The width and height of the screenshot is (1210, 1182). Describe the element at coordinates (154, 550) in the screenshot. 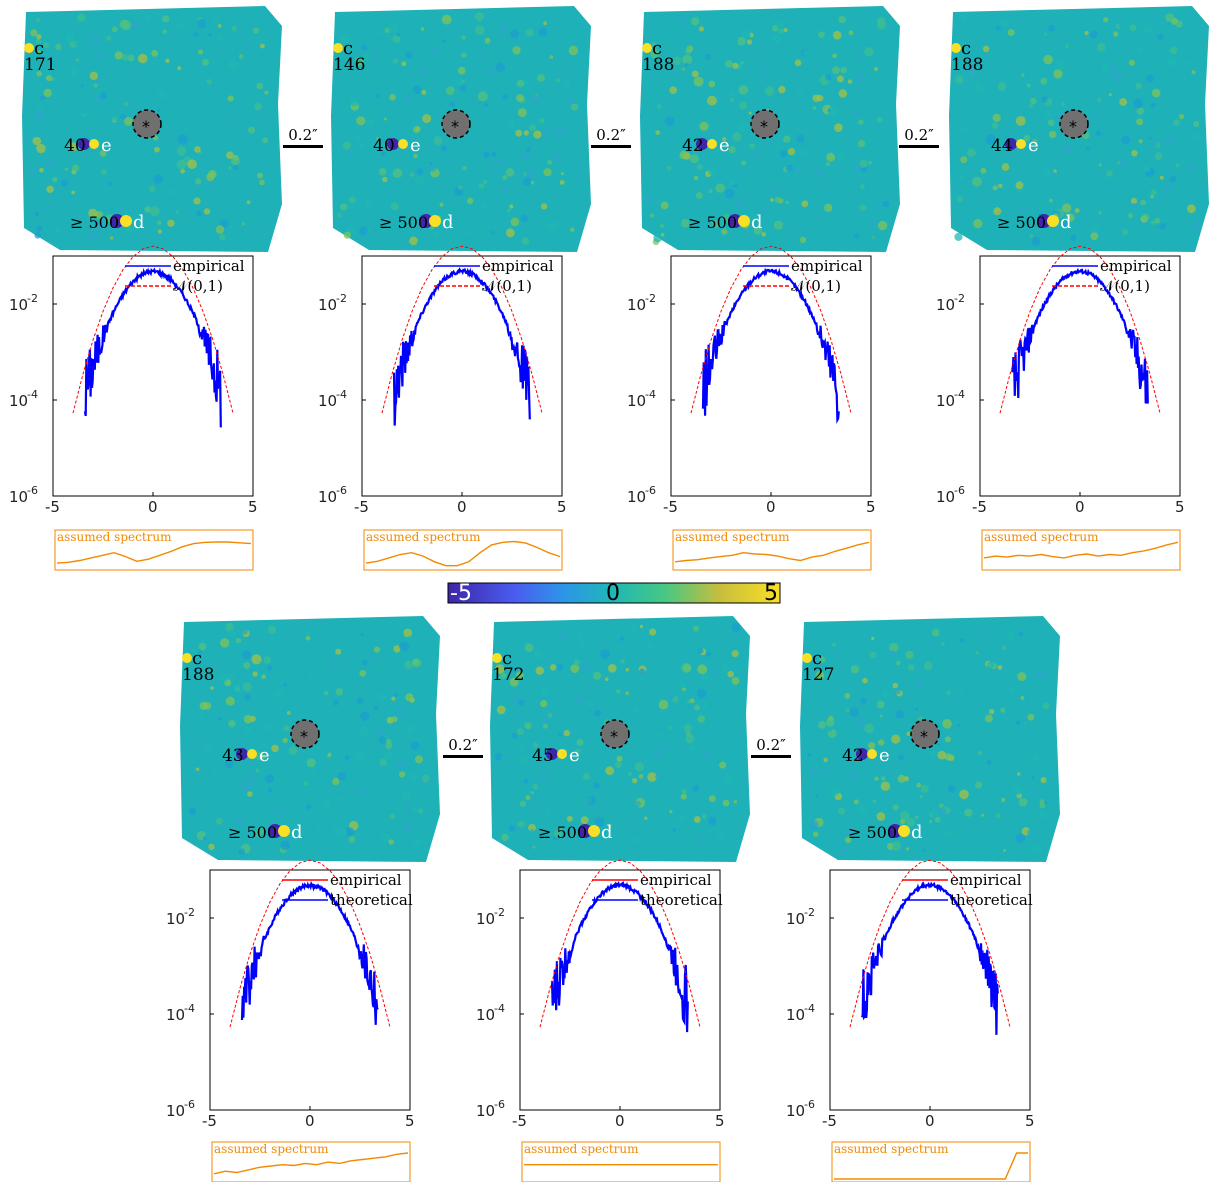

I see `spectrum-inset-1: assumed spectrum` at that location.